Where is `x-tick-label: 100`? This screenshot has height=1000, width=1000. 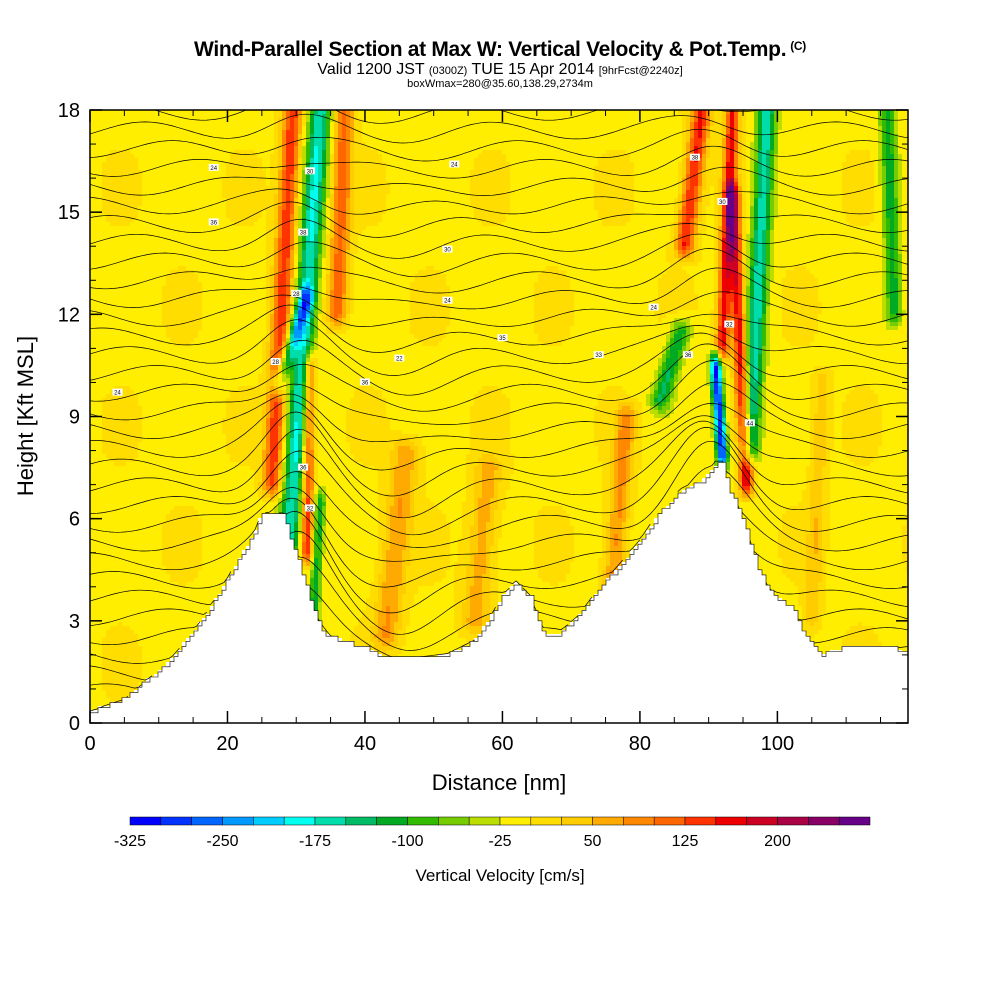 x-tick-label: 100 is located at coordinates (777, 744).